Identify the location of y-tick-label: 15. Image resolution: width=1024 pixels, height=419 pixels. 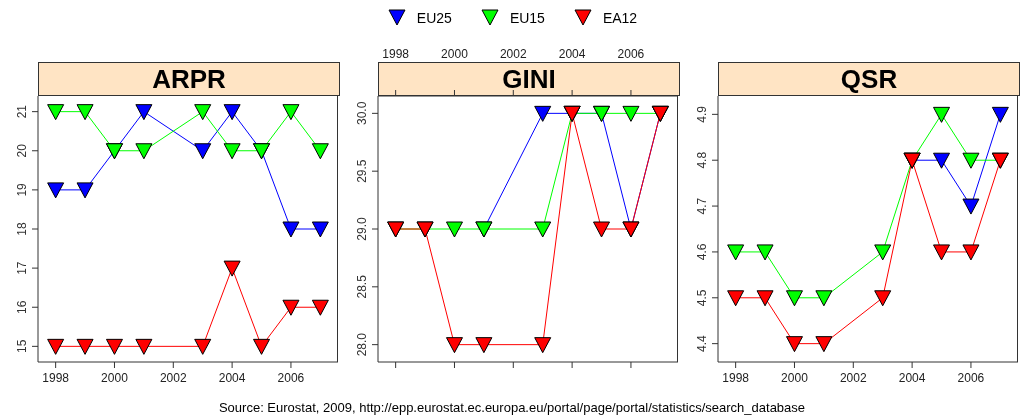
(22, 346).